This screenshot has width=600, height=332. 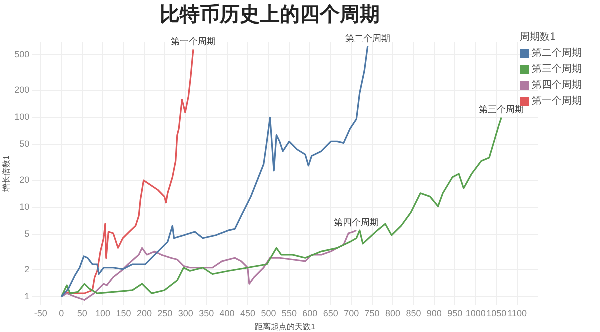 I want to click on x-tick-label: 500, so click(x=268, y=313).